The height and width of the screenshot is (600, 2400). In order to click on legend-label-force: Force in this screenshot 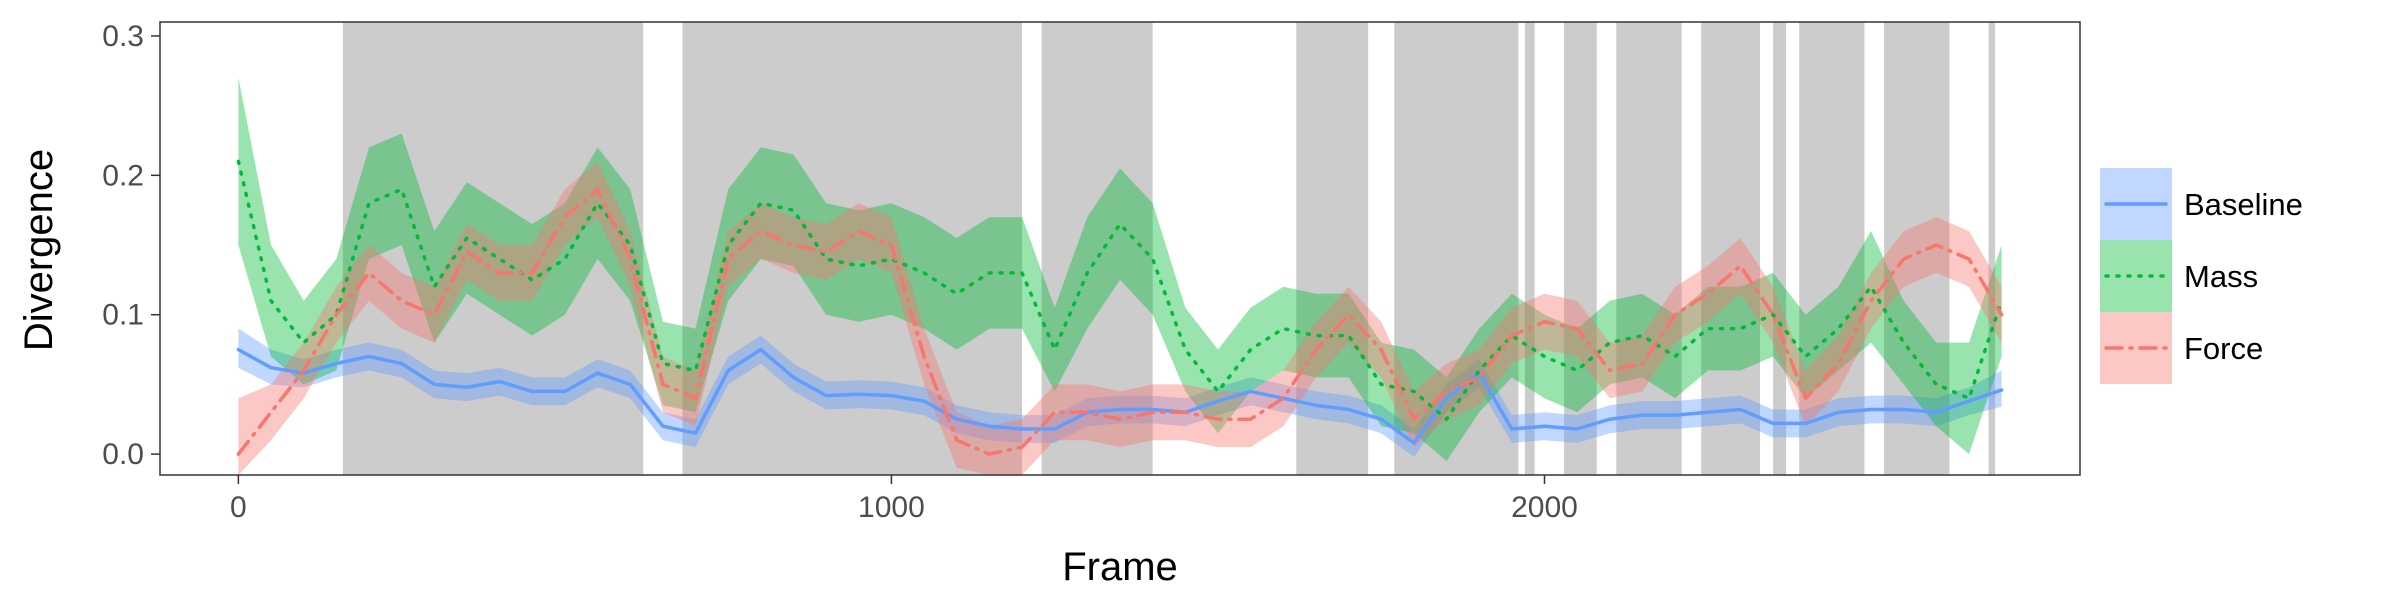, I will do `click(2223, 348)`.